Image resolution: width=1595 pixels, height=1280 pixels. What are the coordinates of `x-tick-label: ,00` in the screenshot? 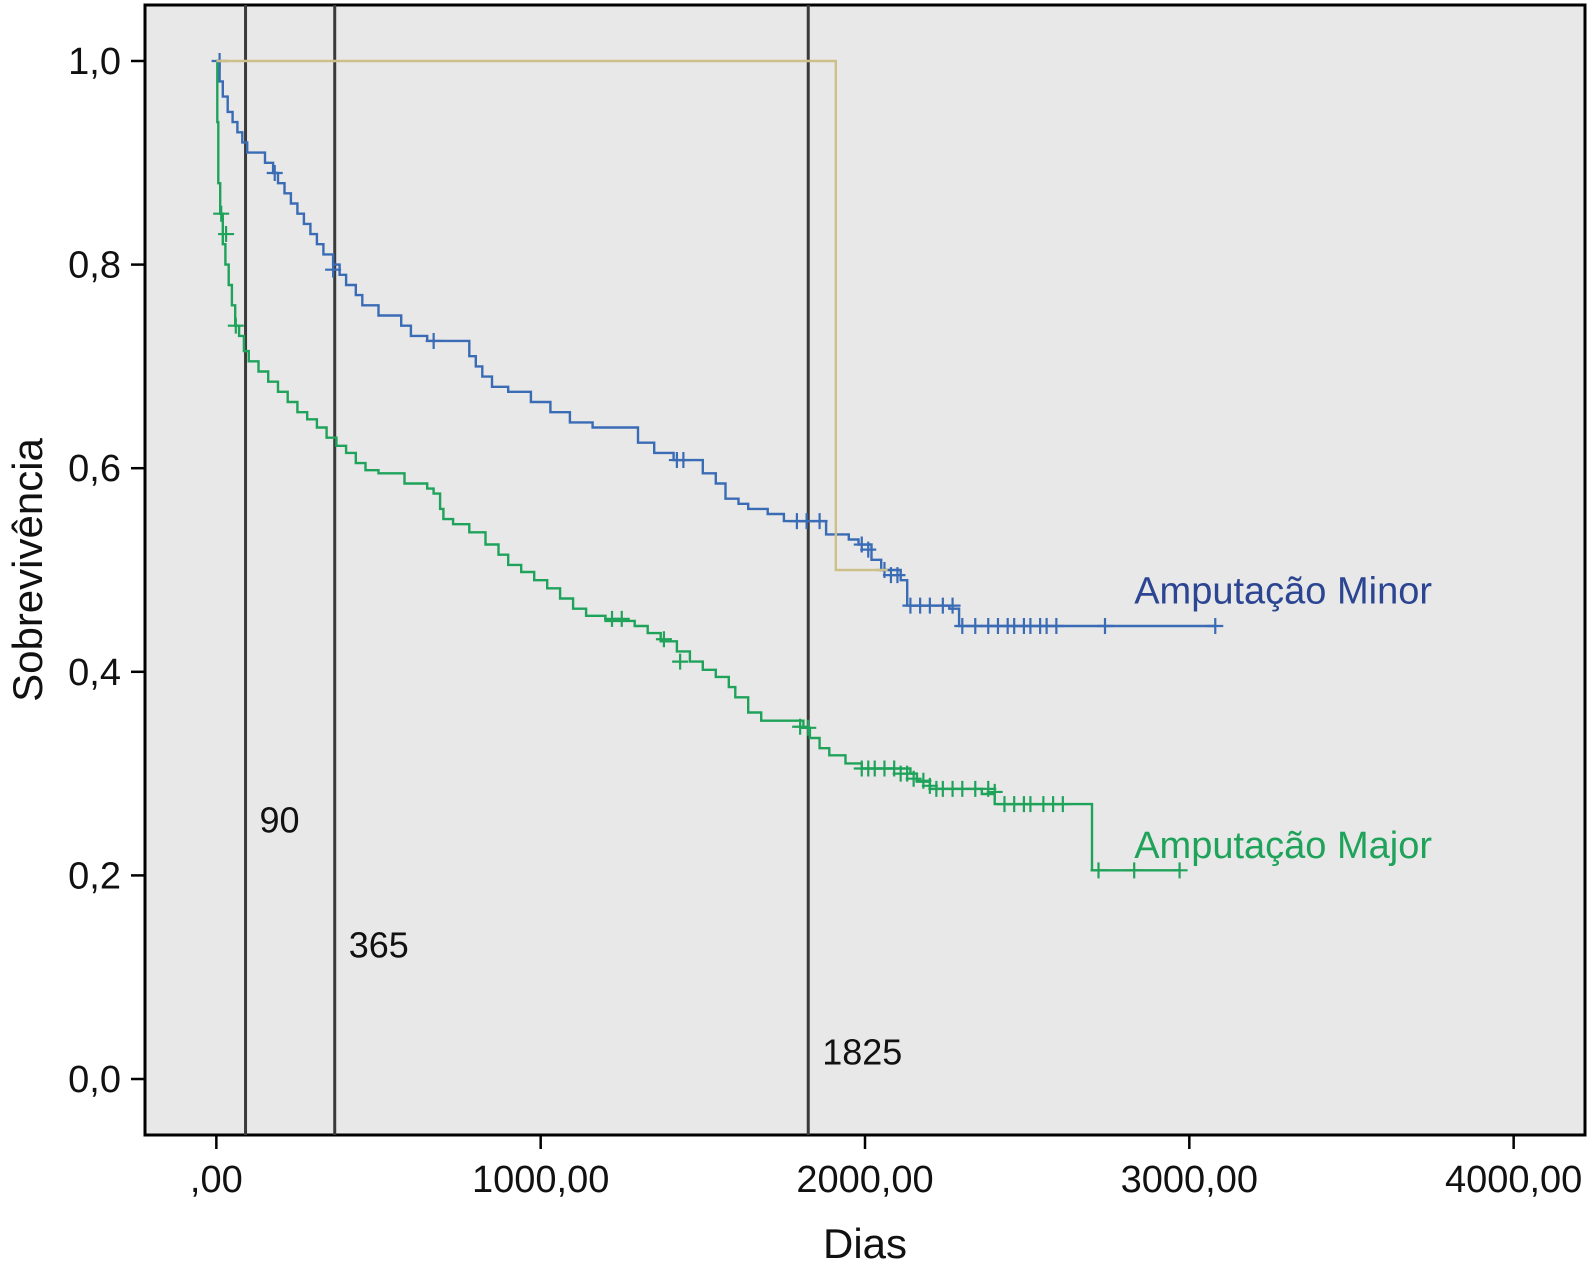 It's located at (216, 1180).